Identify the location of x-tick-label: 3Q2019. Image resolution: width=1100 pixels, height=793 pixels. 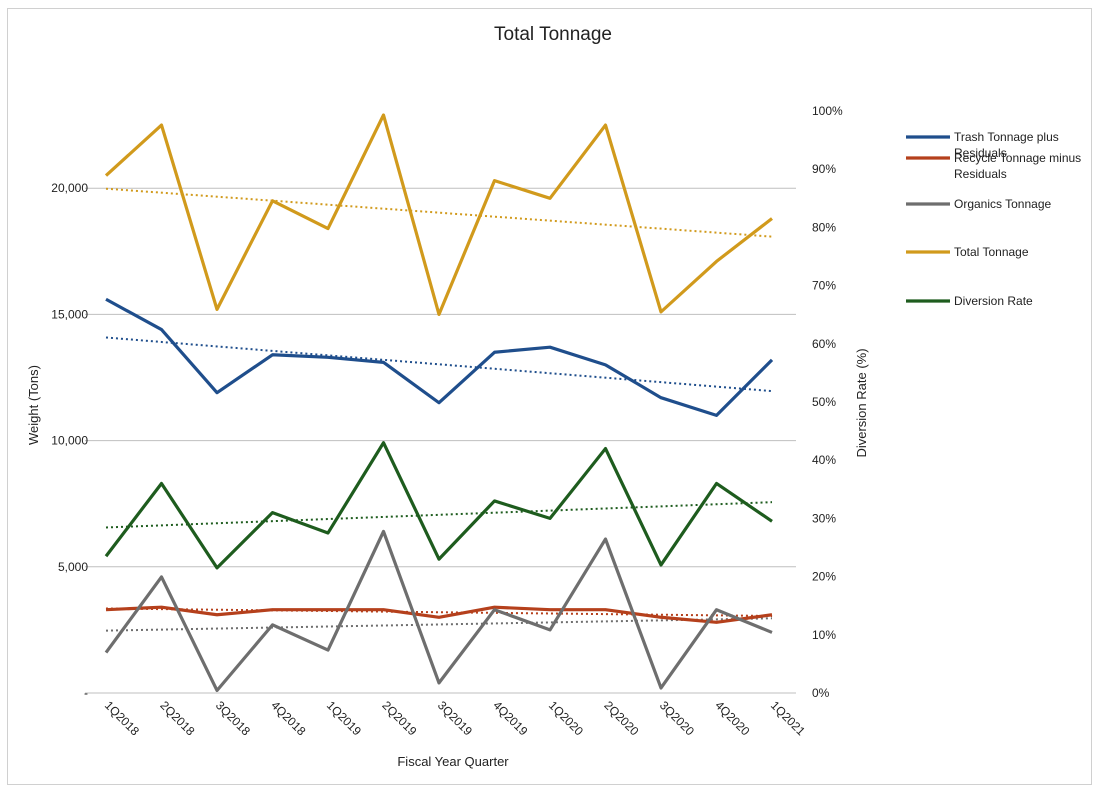
(455, 718).